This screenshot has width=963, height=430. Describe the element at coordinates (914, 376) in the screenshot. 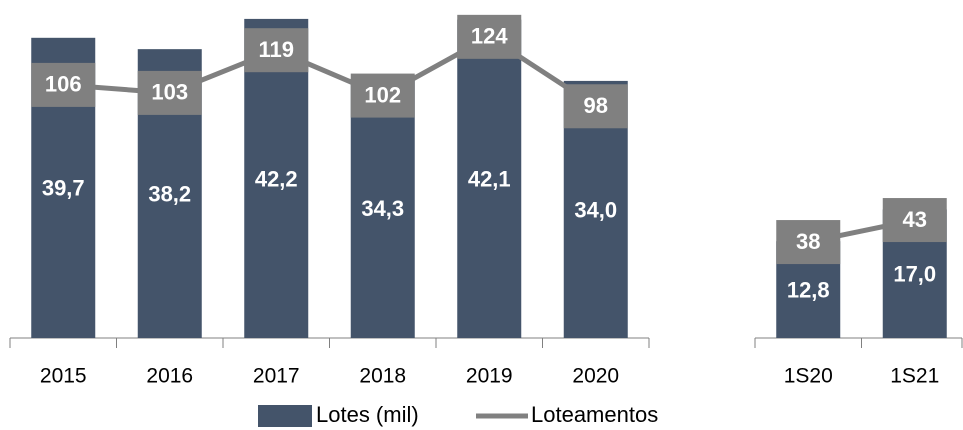

I see `x-tick-label: 1S21` at that location.